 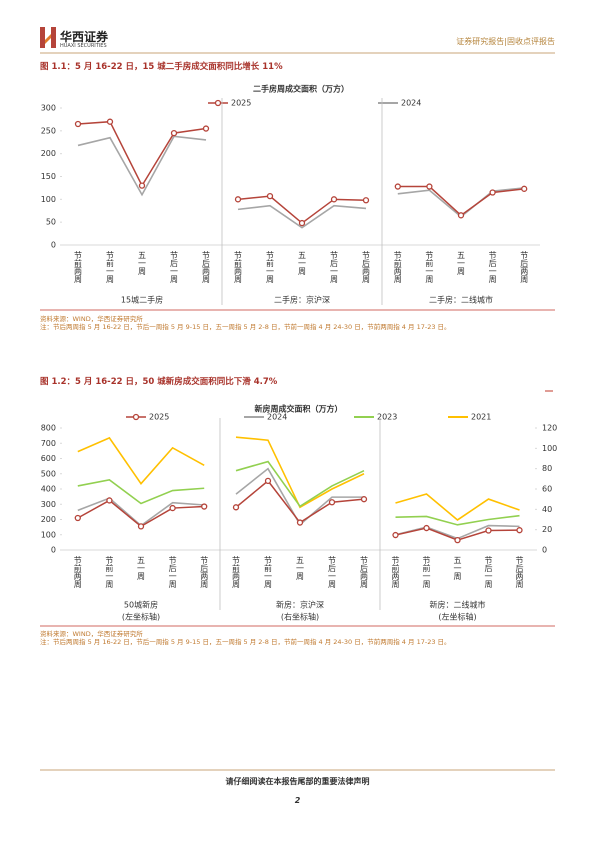 What do you see at coordinates (48, 489) in the screenshot?
I see `y-tick-label: 400` at bounding box center [48, 489].